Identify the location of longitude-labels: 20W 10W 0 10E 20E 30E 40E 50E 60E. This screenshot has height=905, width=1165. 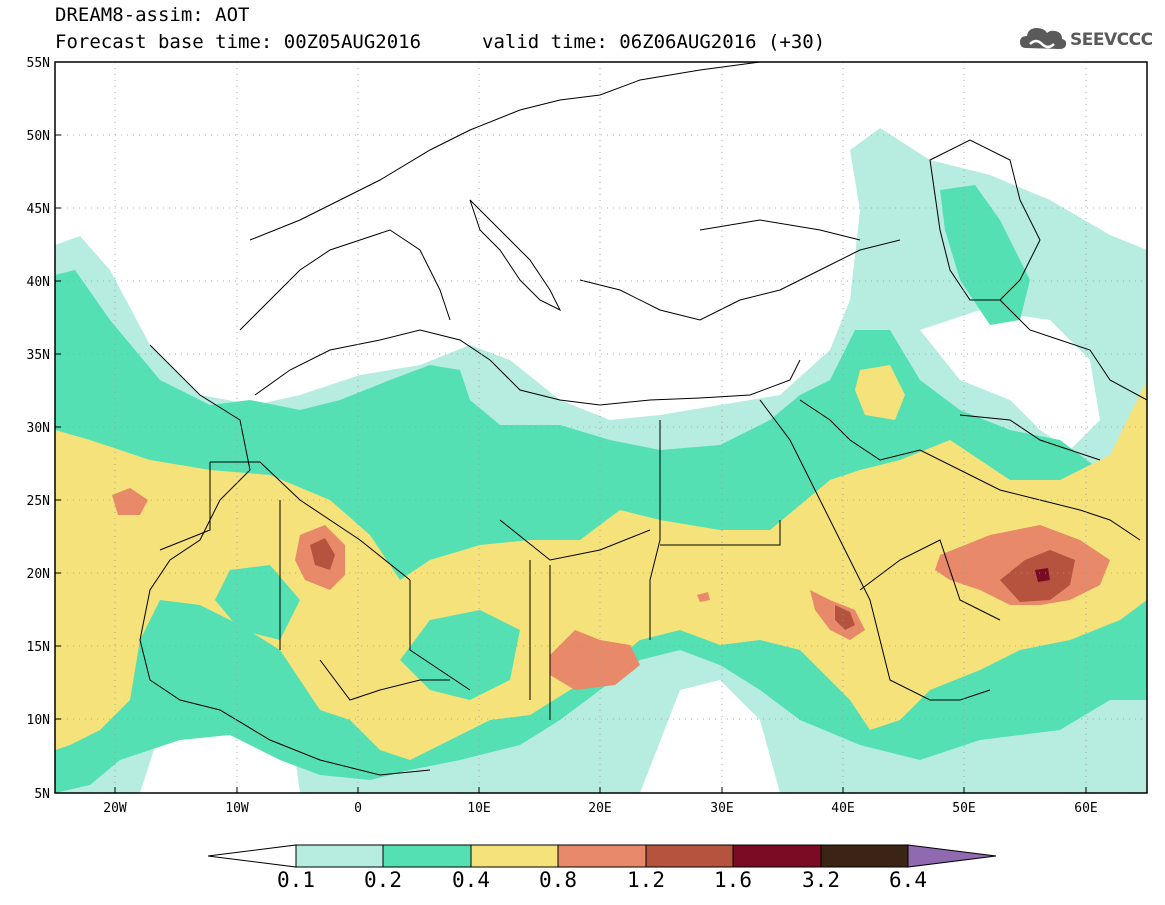
(600, 808).